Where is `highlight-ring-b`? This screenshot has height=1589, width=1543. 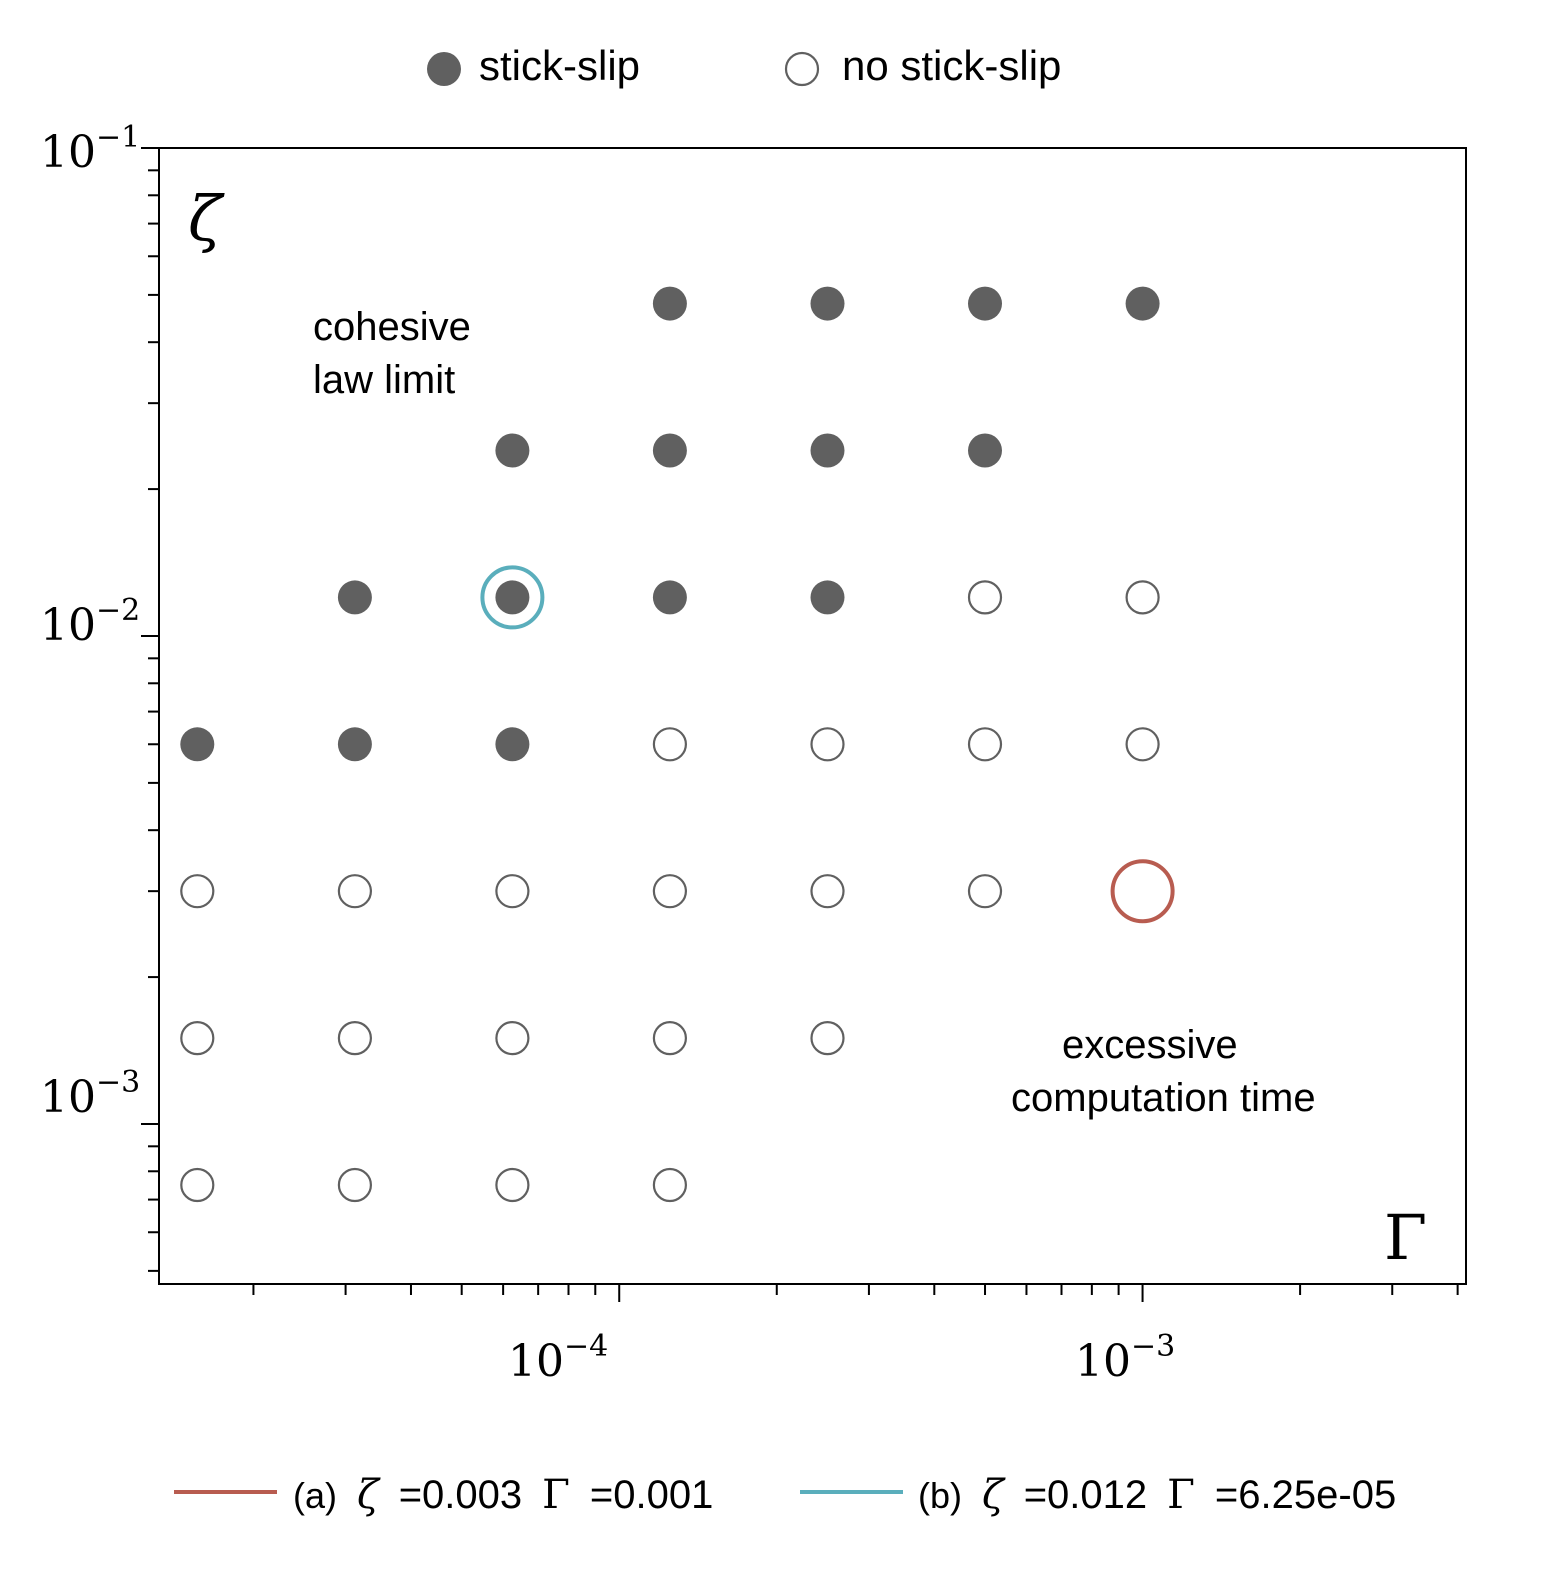 highlight-ring-b is located at coordinates (512, 597).